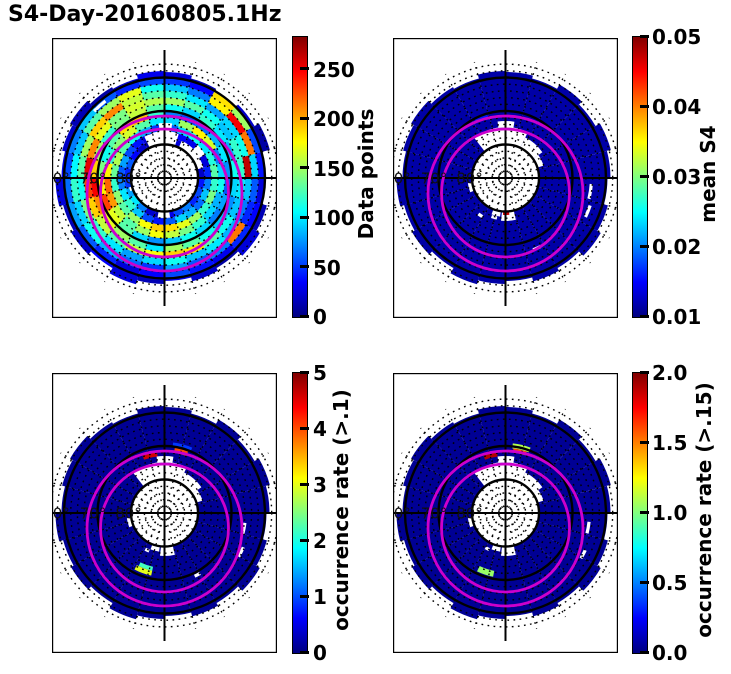  Describe the element at coordinates (320, 541) in the screenshot. I see `colorbar-tick-label: 2` at that location.